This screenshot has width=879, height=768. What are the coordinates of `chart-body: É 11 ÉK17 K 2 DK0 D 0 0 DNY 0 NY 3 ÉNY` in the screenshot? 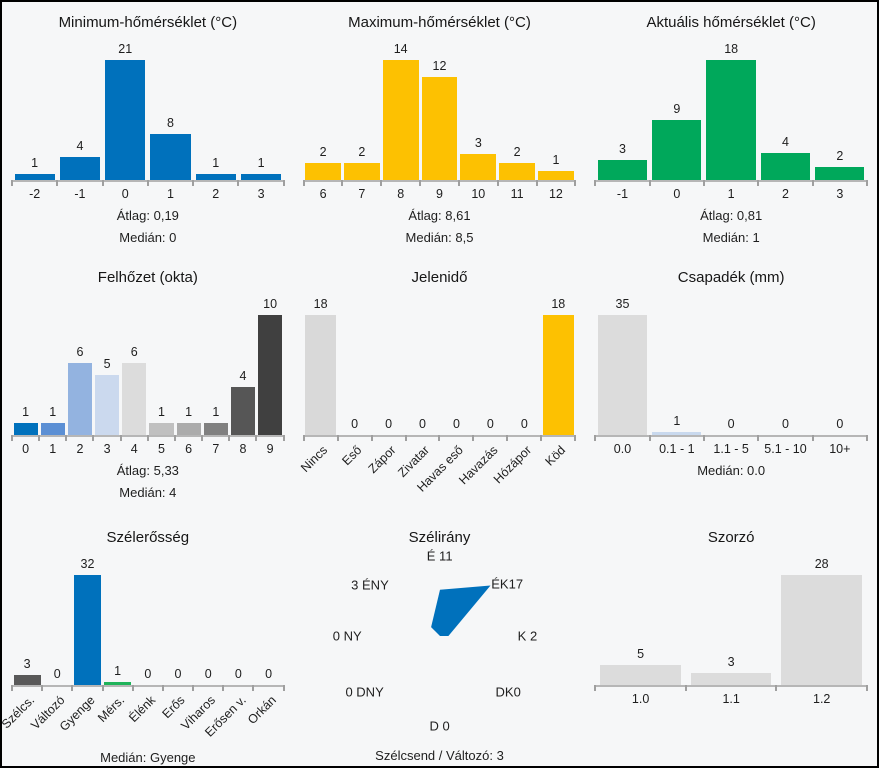 It's located at (440, 645).